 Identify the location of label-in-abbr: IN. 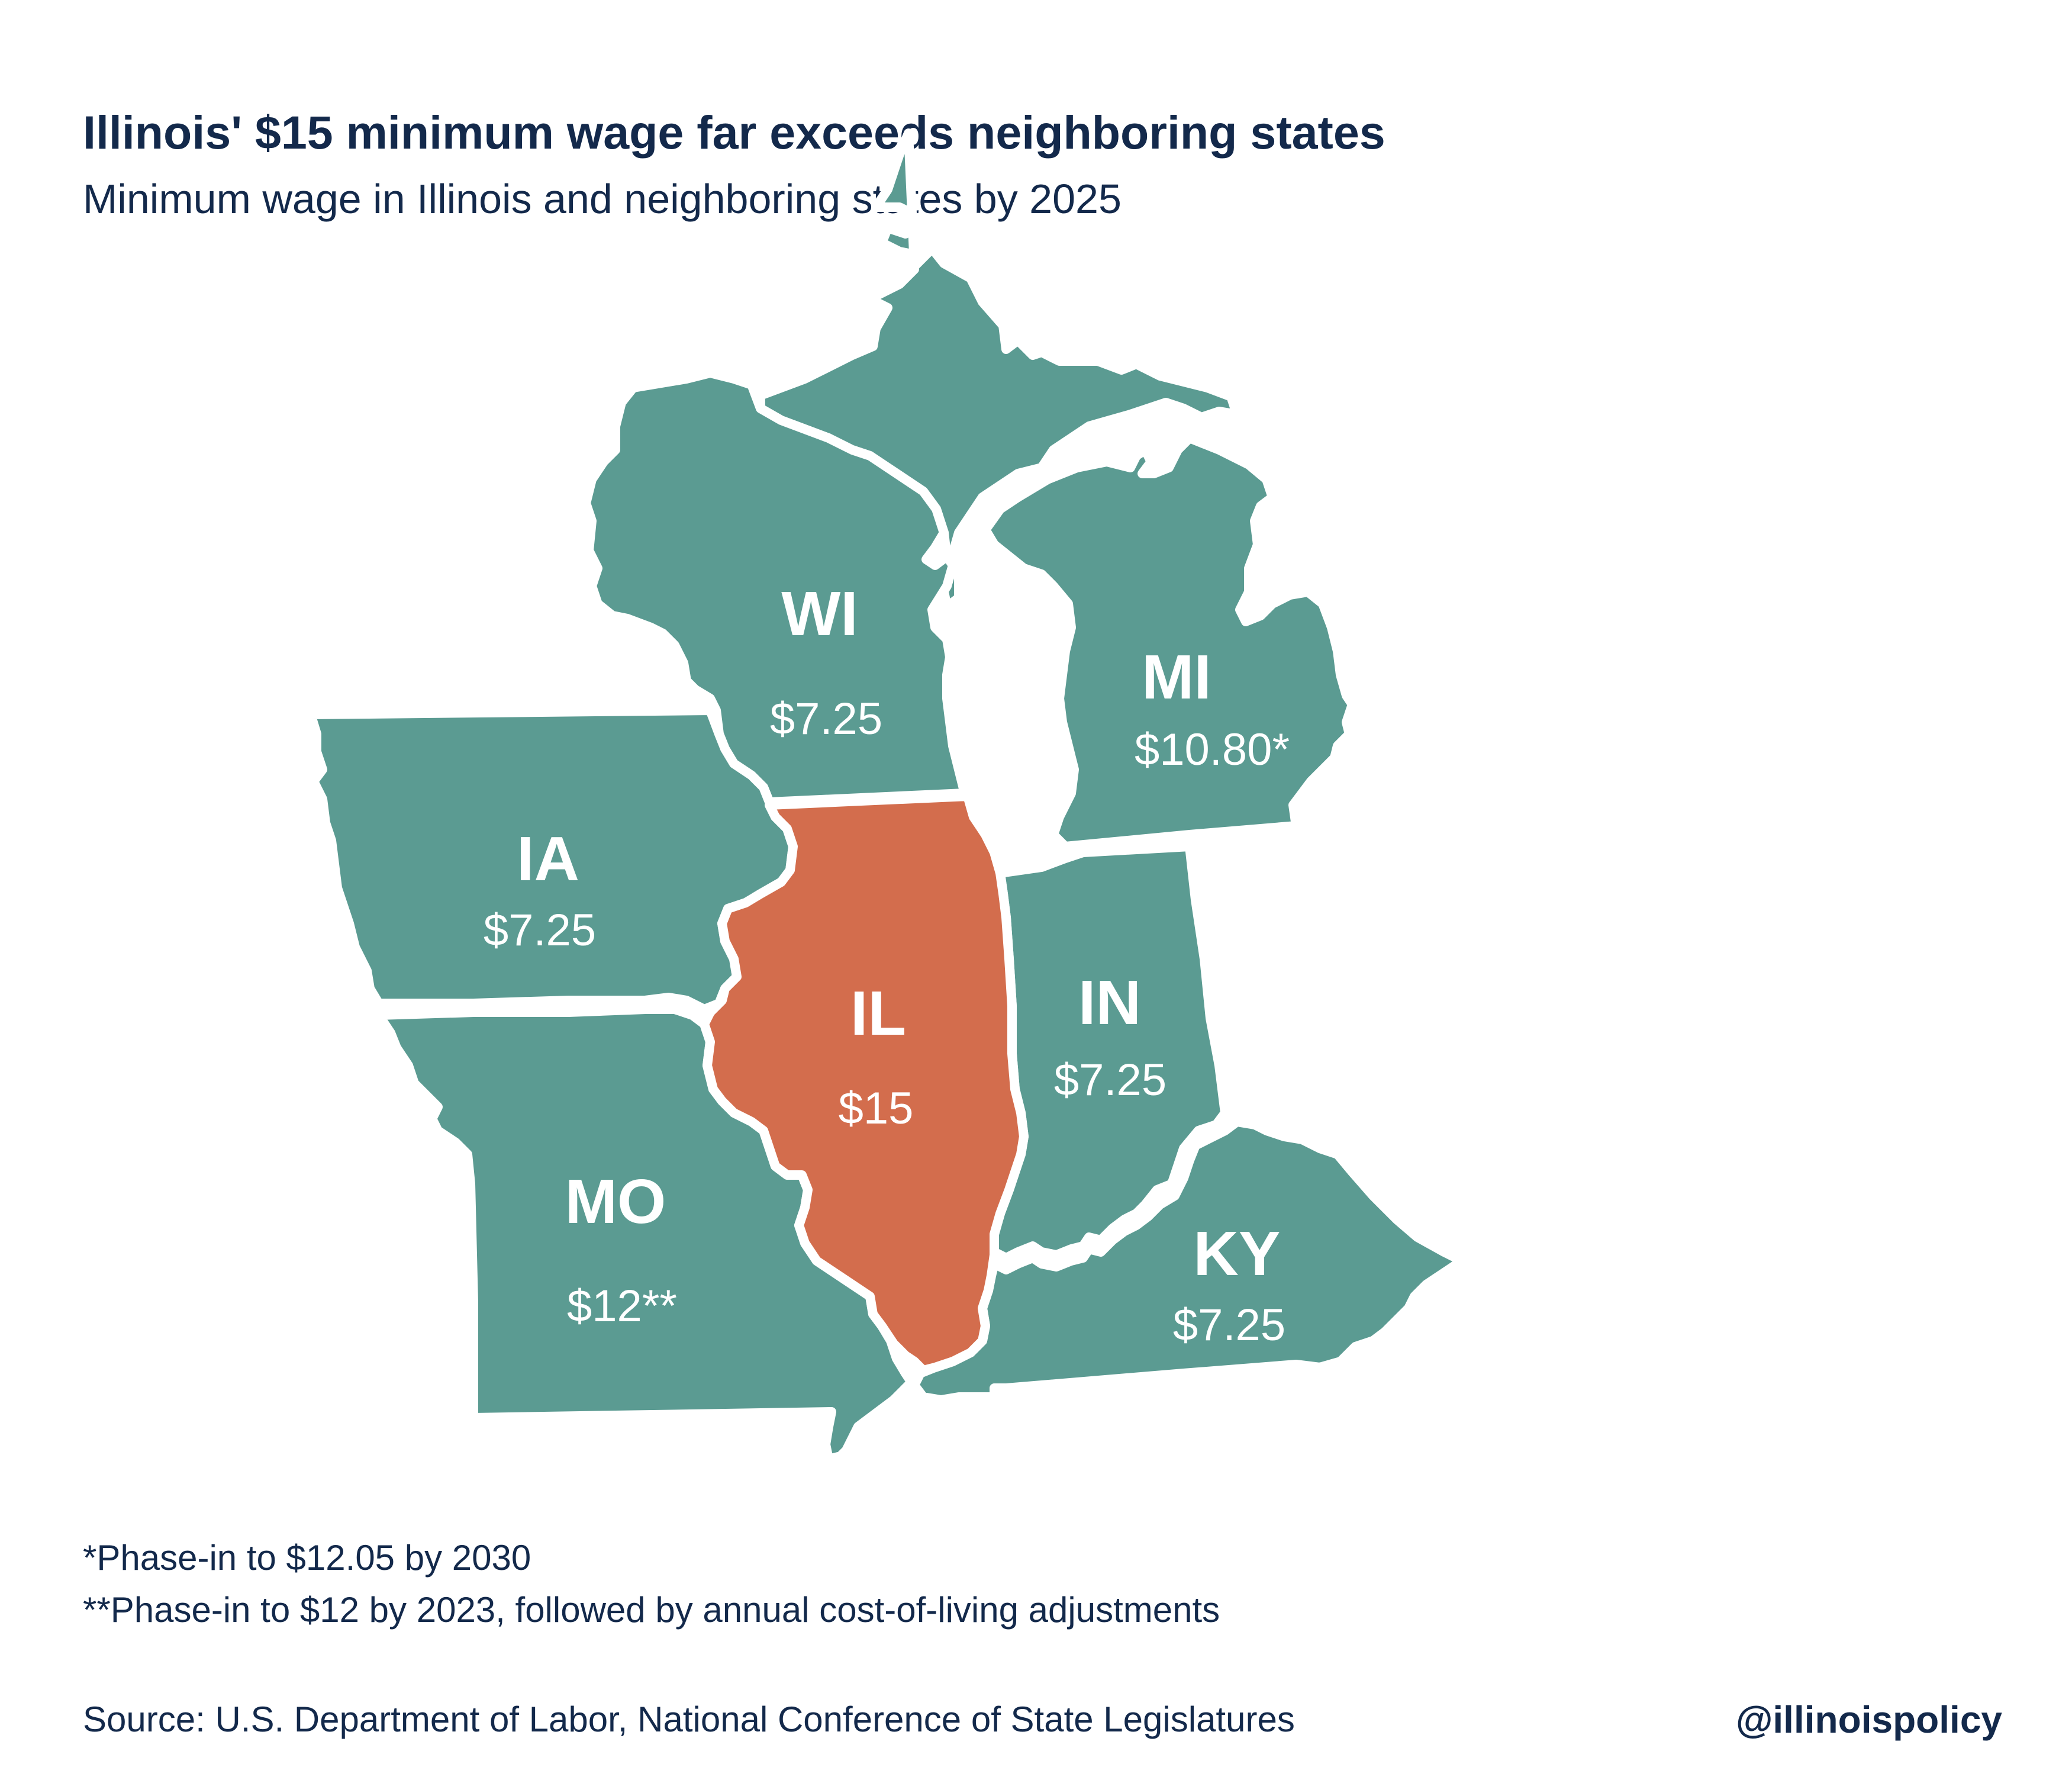
(1109, 1003).